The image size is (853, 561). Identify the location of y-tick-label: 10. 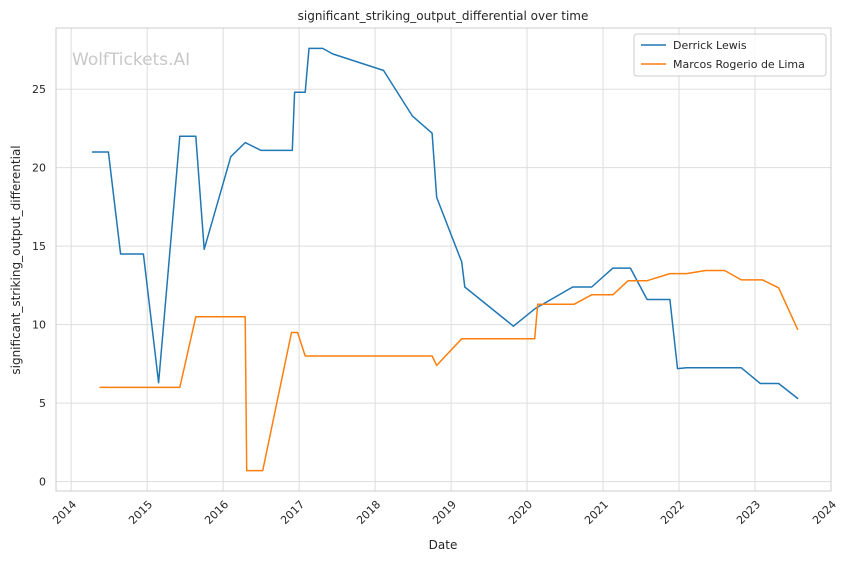
(39, 325).